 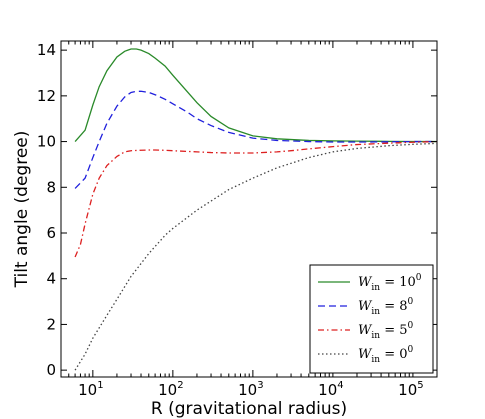 I want to click on y-tick-label: 6, so click(x=51, y=233).